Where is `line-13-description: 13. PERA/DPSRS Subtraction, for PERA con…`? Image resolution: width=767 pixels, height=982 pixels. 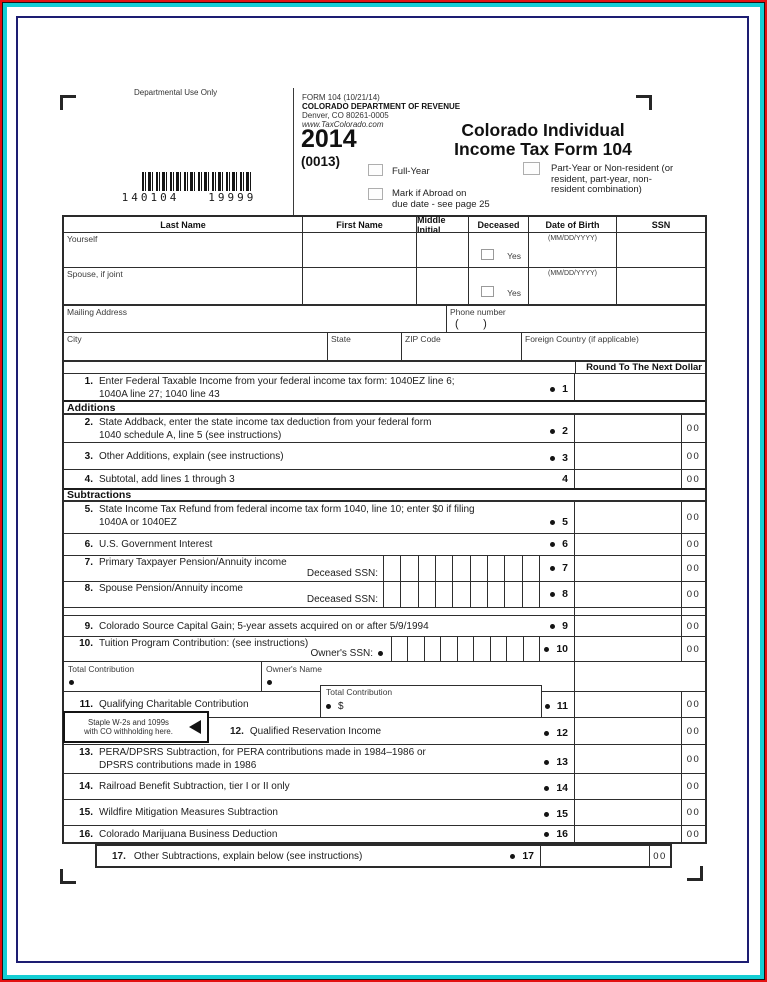 line-13-description: 13. PERA/DPSRS Subtraction, for PERA con… is located at coordinates (323, 759).